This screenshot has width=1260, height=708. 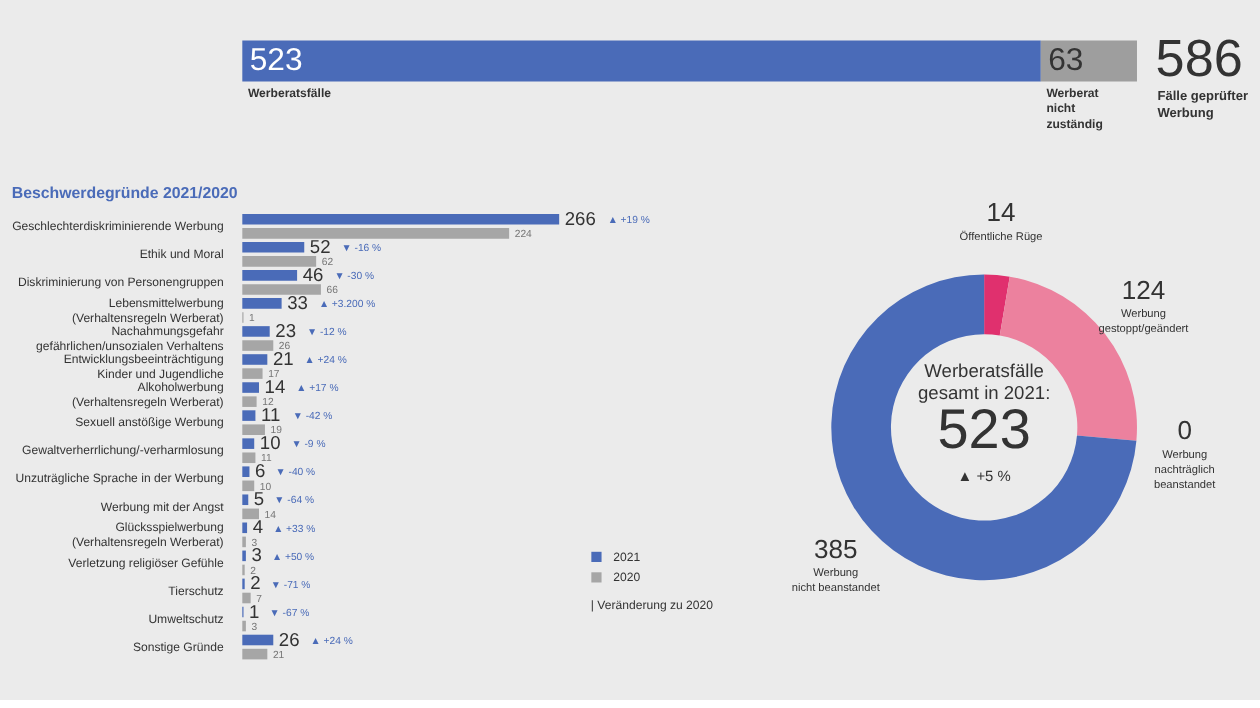 What do you see at coordinates (1184, 430) in the screenshot?
I see `text: 0` at bounding box center [1184, 430].